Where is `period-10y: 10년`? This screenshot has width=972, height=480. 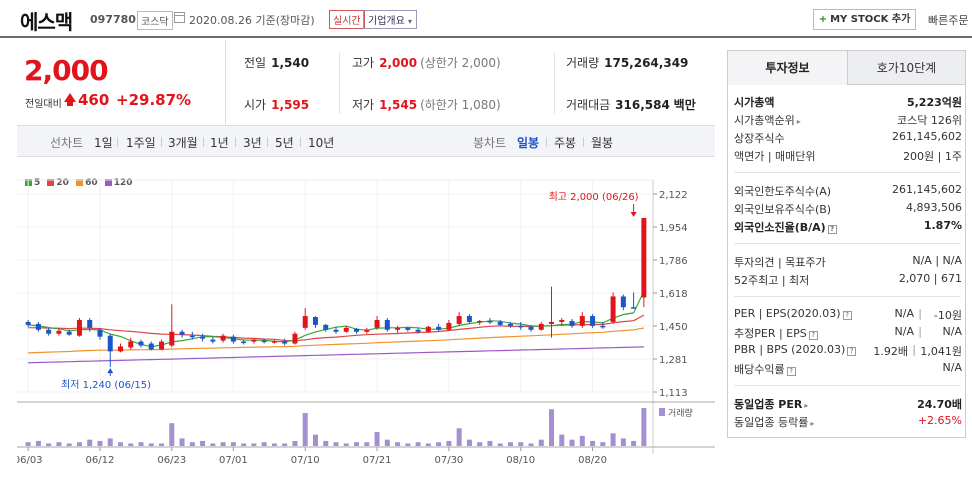 period-10y: 10년 is located at coordinates (321, 143).